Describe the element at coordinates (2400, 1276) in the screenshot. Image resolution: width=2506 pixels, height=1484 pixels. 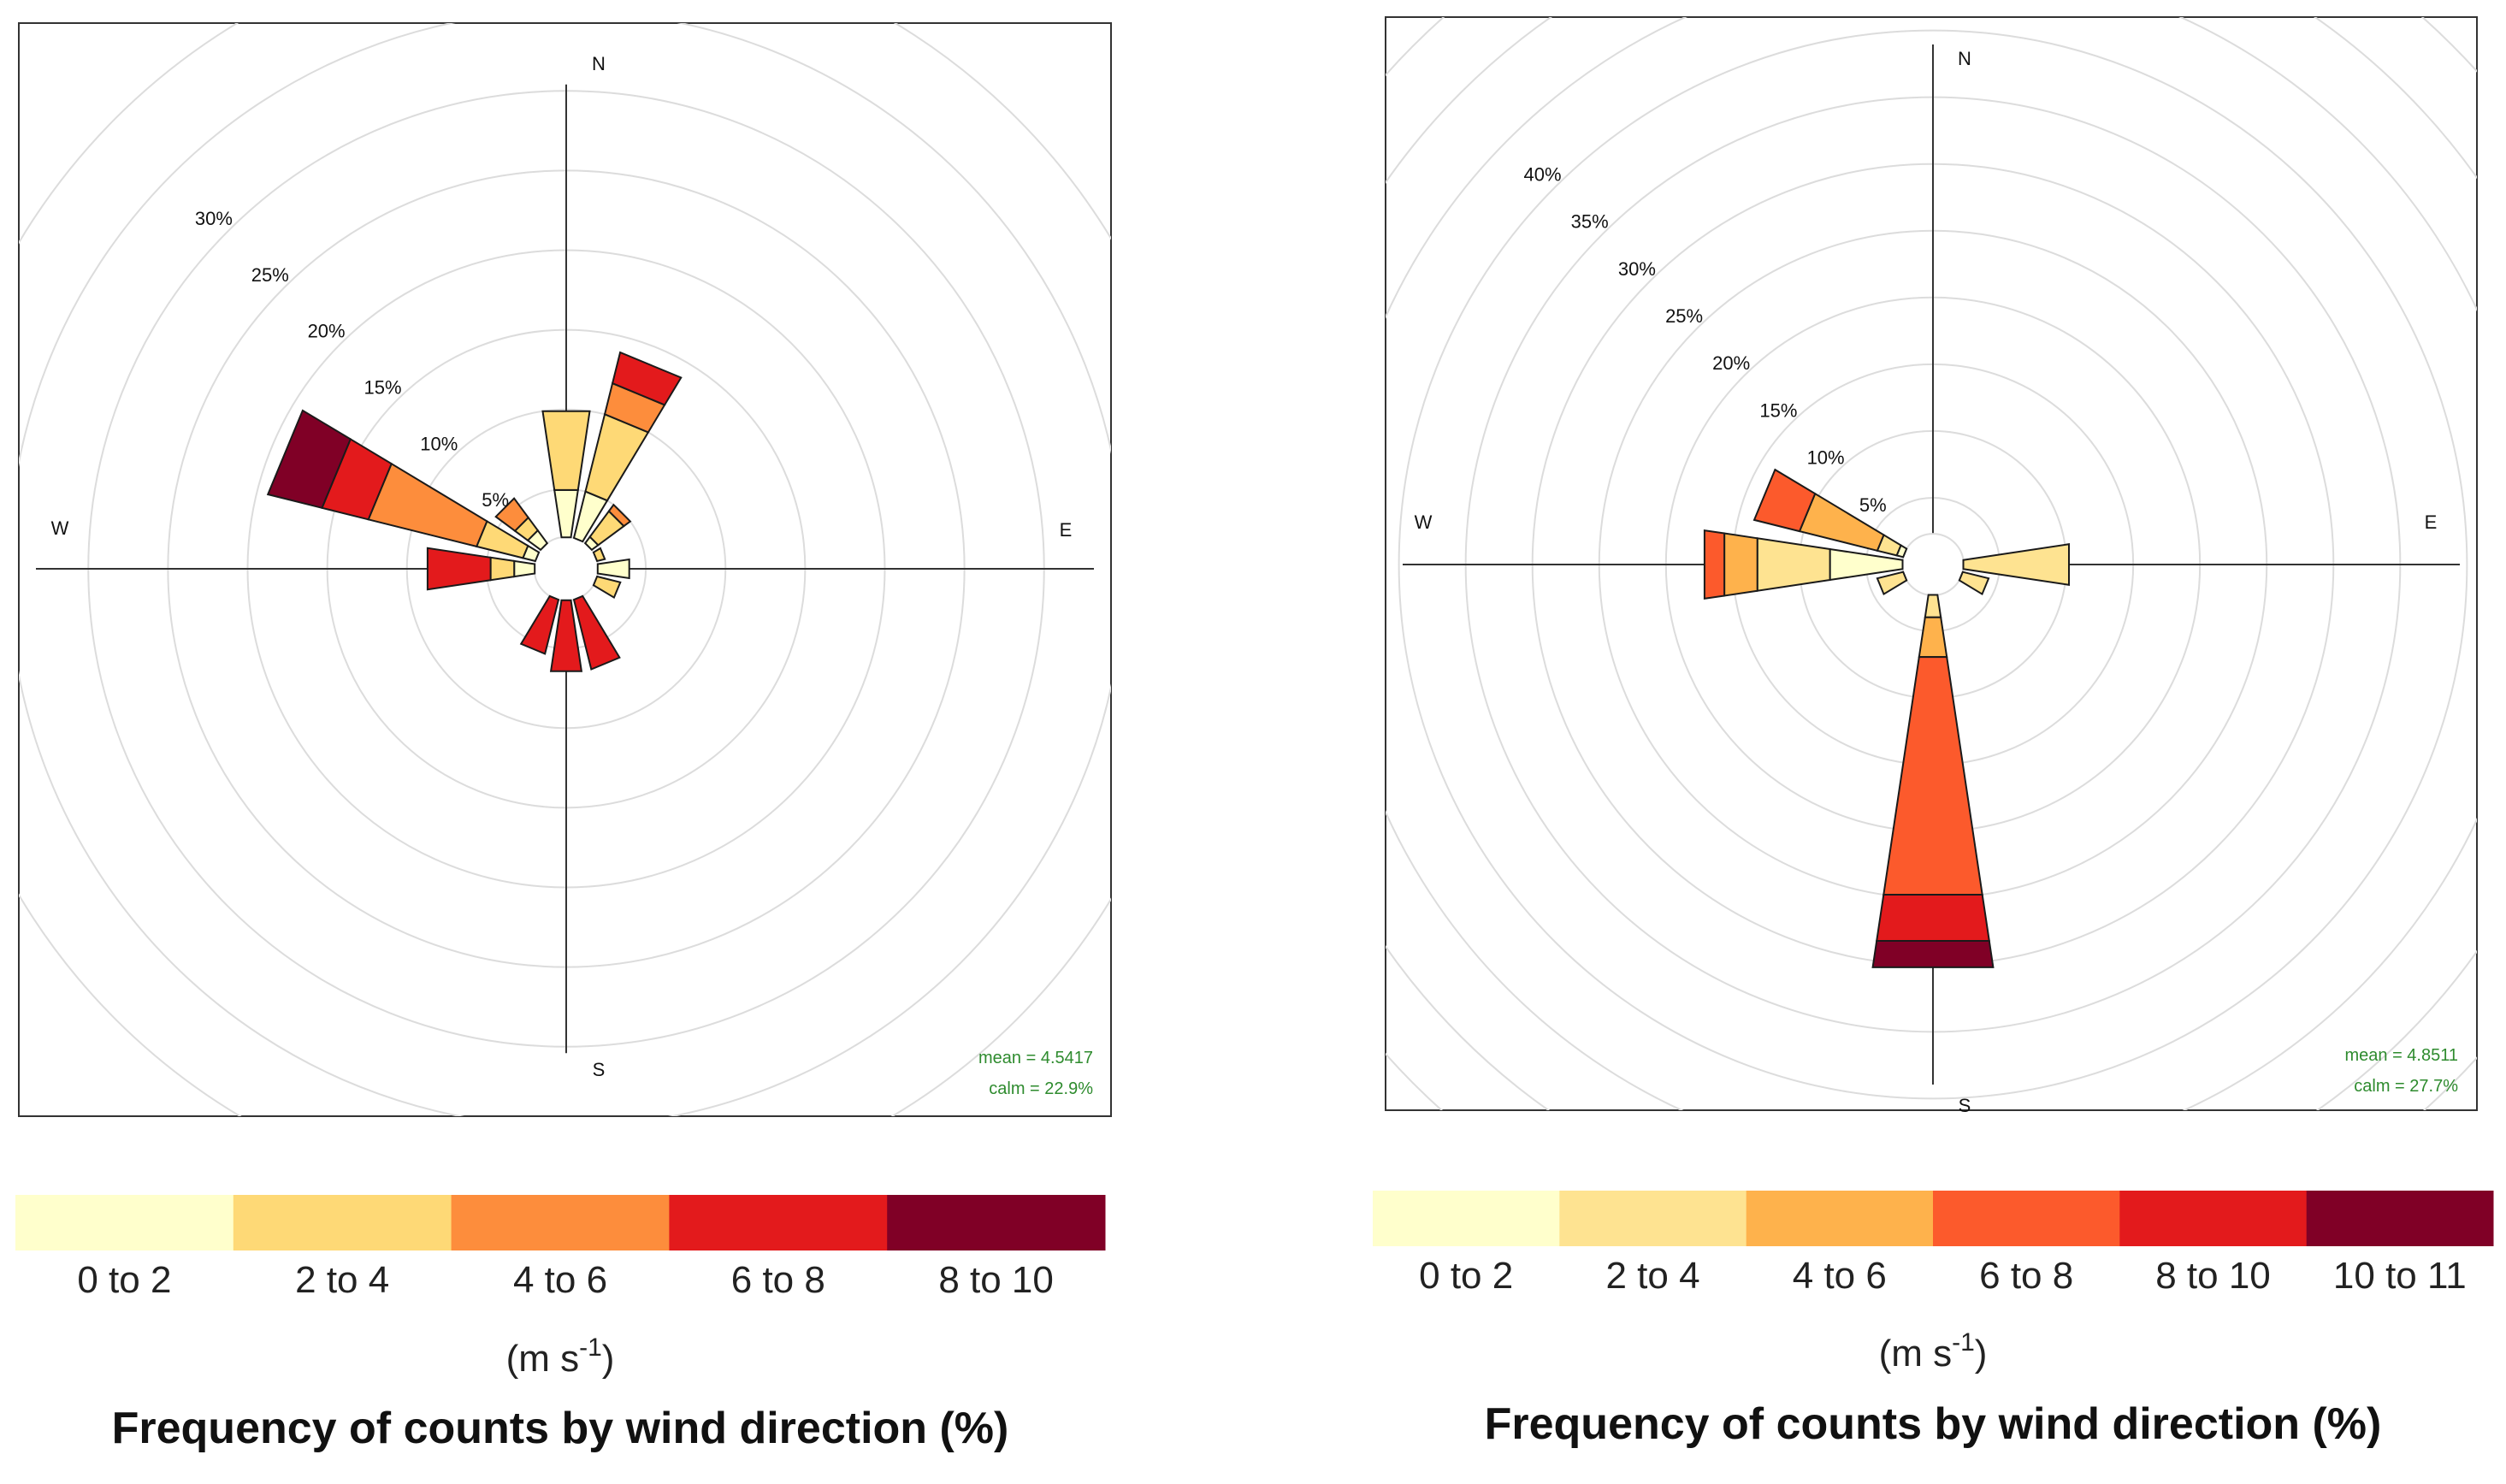
I see `legend-label-6: 10 to 11` at that location.